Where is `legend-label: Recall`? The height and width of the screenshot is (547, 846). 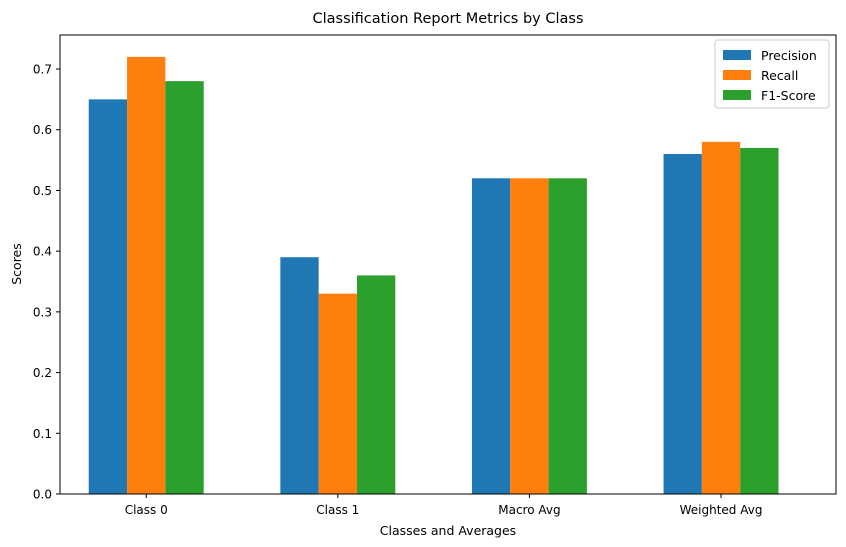
legend-label: Recall is located at coordinates (779, 75).